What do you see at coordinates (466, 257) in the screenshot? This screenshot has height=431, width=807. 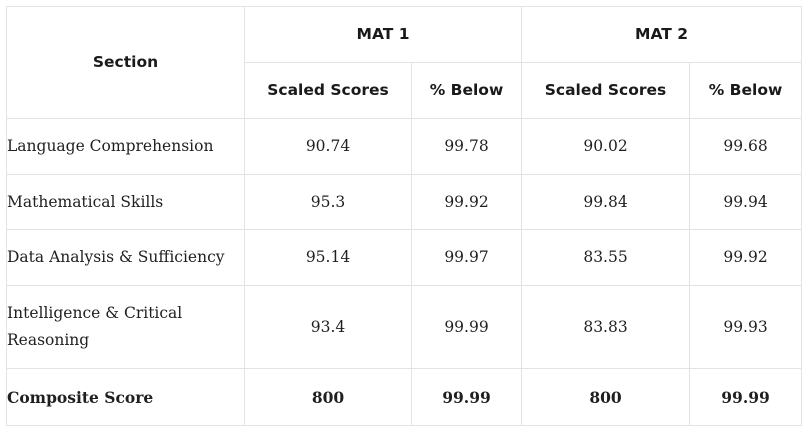 I see `mat1-below-cell: 99.97` at bounding box center [466, 257].